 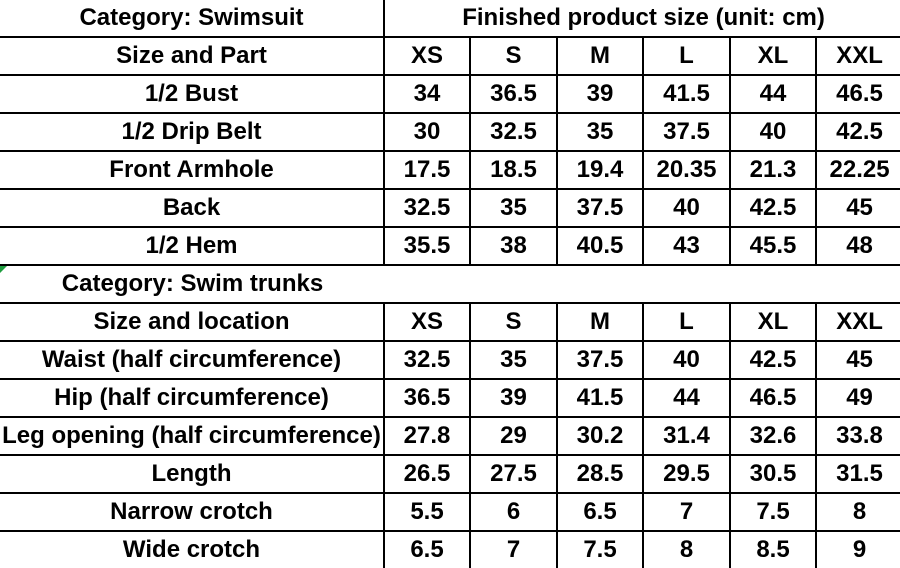 What do you see at coordinates (513, 246) in the screenshot?
I see `value-cell: 38` at bounding box center [513, 246].